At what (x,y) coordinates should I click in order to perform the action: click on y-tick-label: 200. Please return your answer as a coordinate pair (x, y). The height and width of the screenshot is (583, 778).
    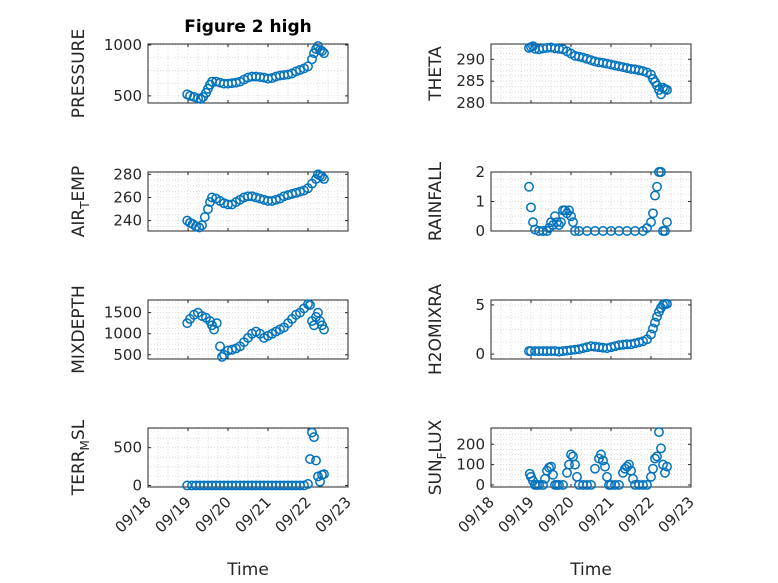
    Looking at the image, I should click on (470, 444).